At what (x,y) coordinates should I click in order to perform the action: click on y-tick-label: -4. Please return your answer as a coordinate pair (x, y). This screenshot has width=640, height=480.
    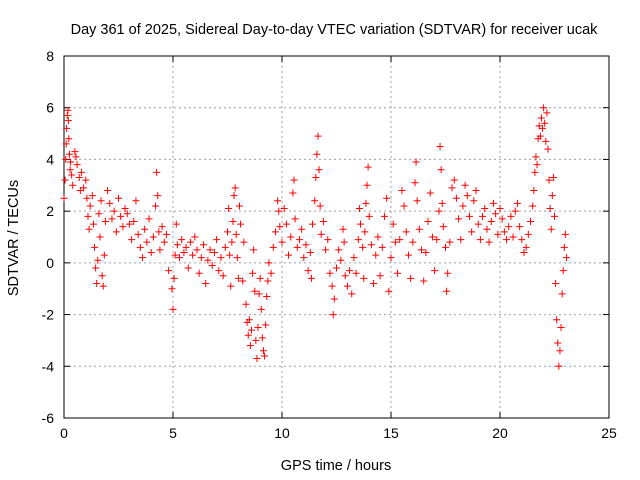
    Looking at the image, I should click on (48, 366).